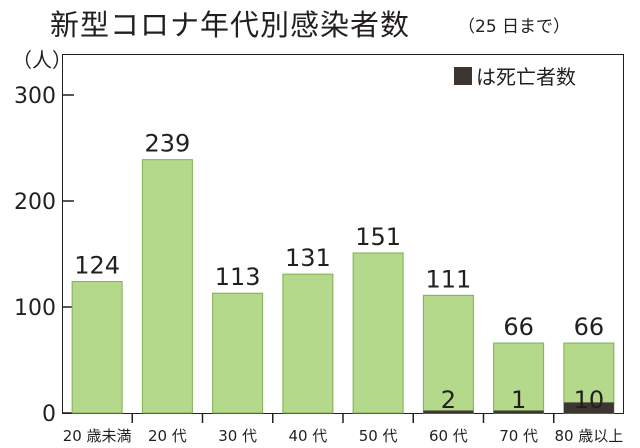 The height and width of the screenshot is (448, 640). What do you see at coordinates (514, 27) in the screenshot?
I see `chart-subtitle: （25 日まで）` at bounding box center [514, 27].